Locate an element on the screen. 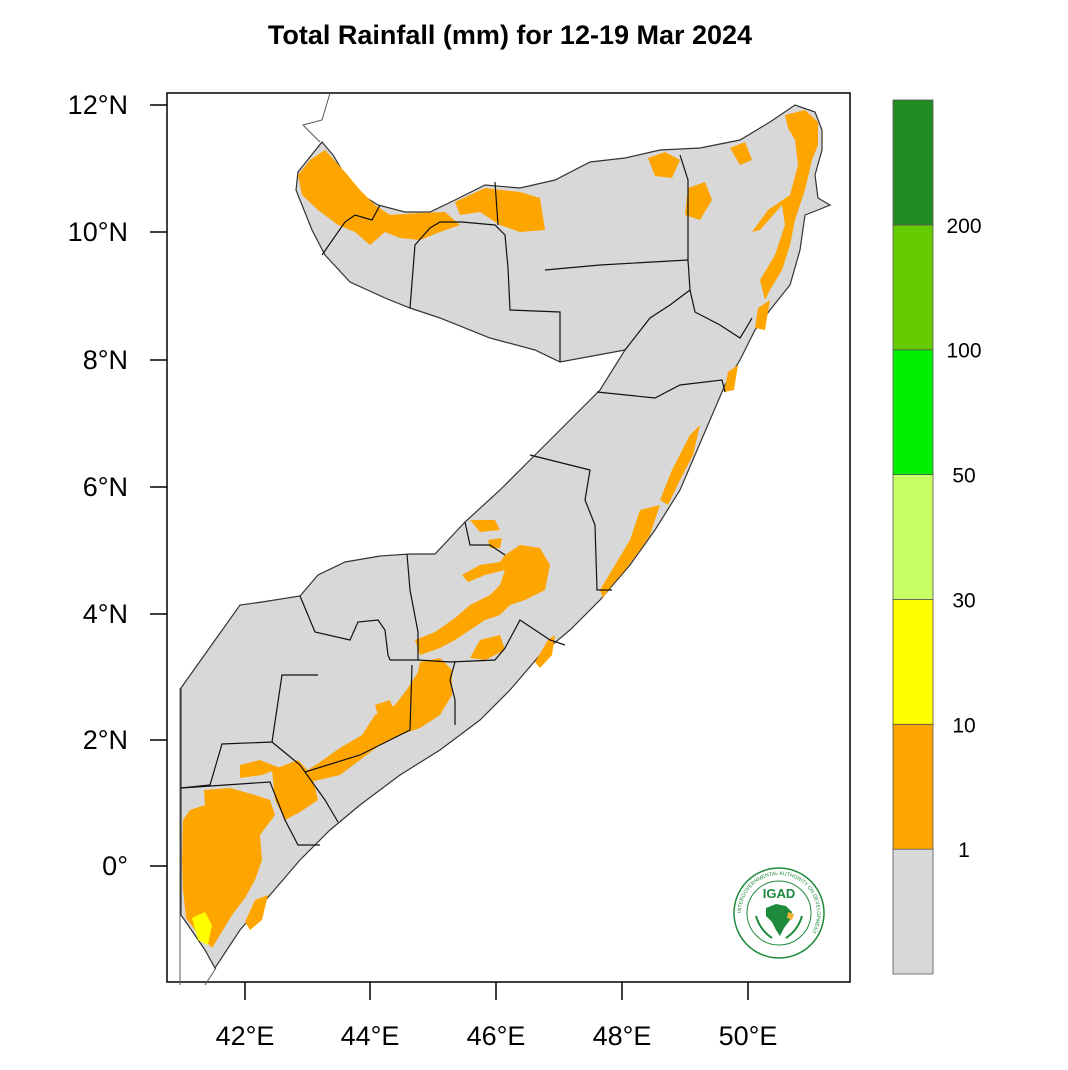 The height and width of the screenshot is (1070, 1068). neighbor-borders is located at coordinates (255, 539).